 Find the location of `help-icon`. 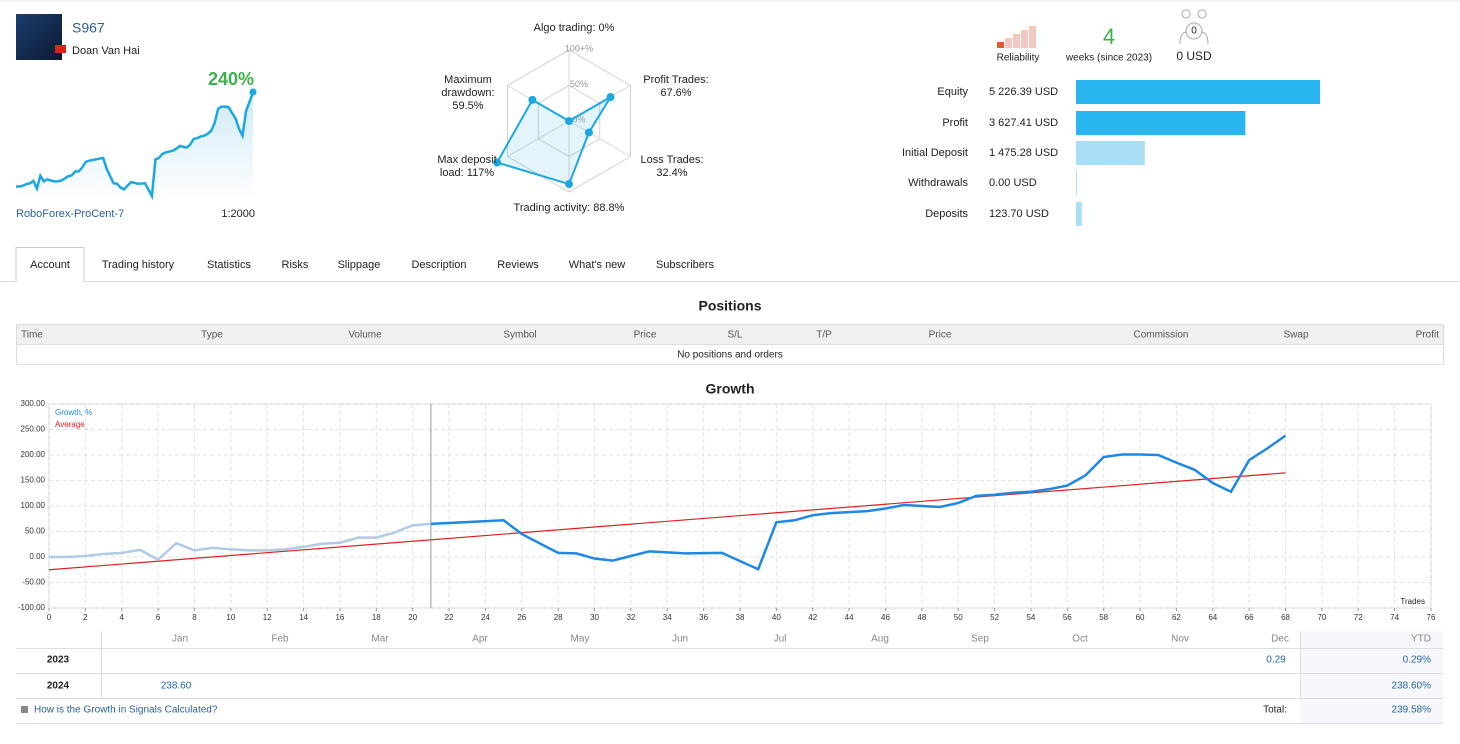

help-icon is located at coordinates (24, 709).